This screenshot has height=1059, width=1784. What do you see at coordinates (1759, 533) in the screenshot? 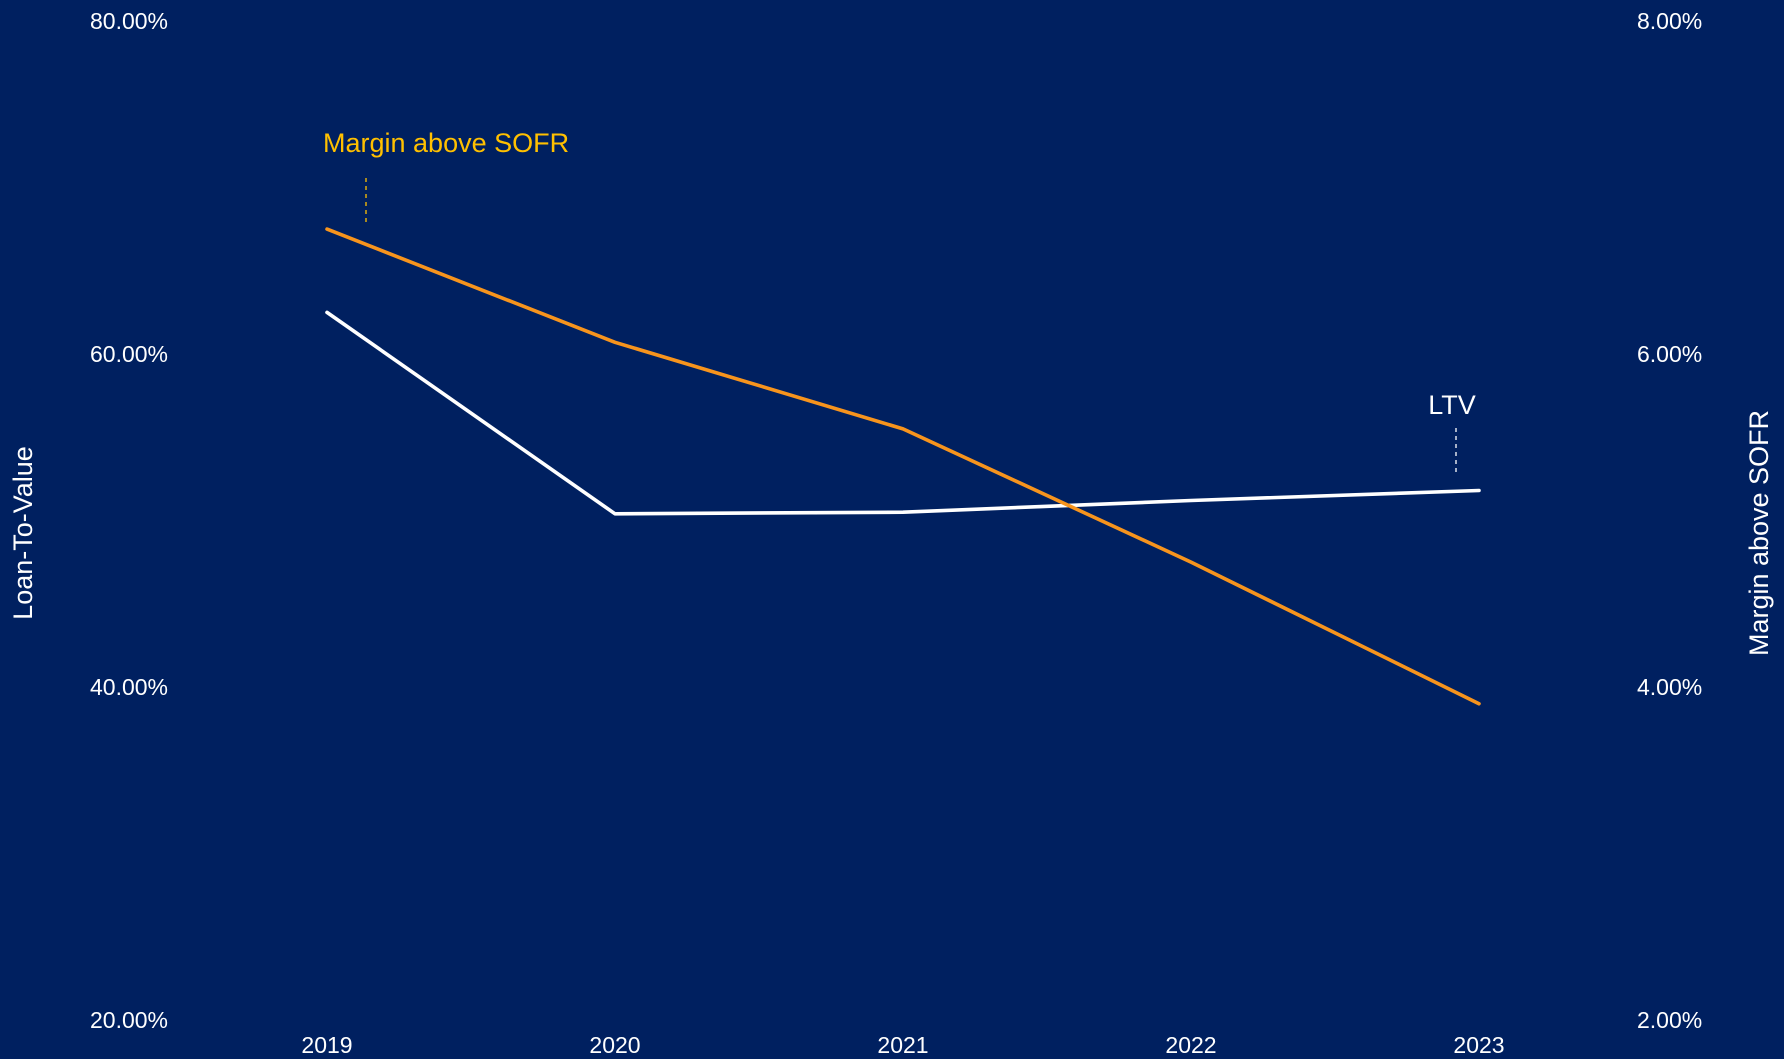
I see `right-axis-title: Margin above SOFR` at bounding box center [1759, 533].